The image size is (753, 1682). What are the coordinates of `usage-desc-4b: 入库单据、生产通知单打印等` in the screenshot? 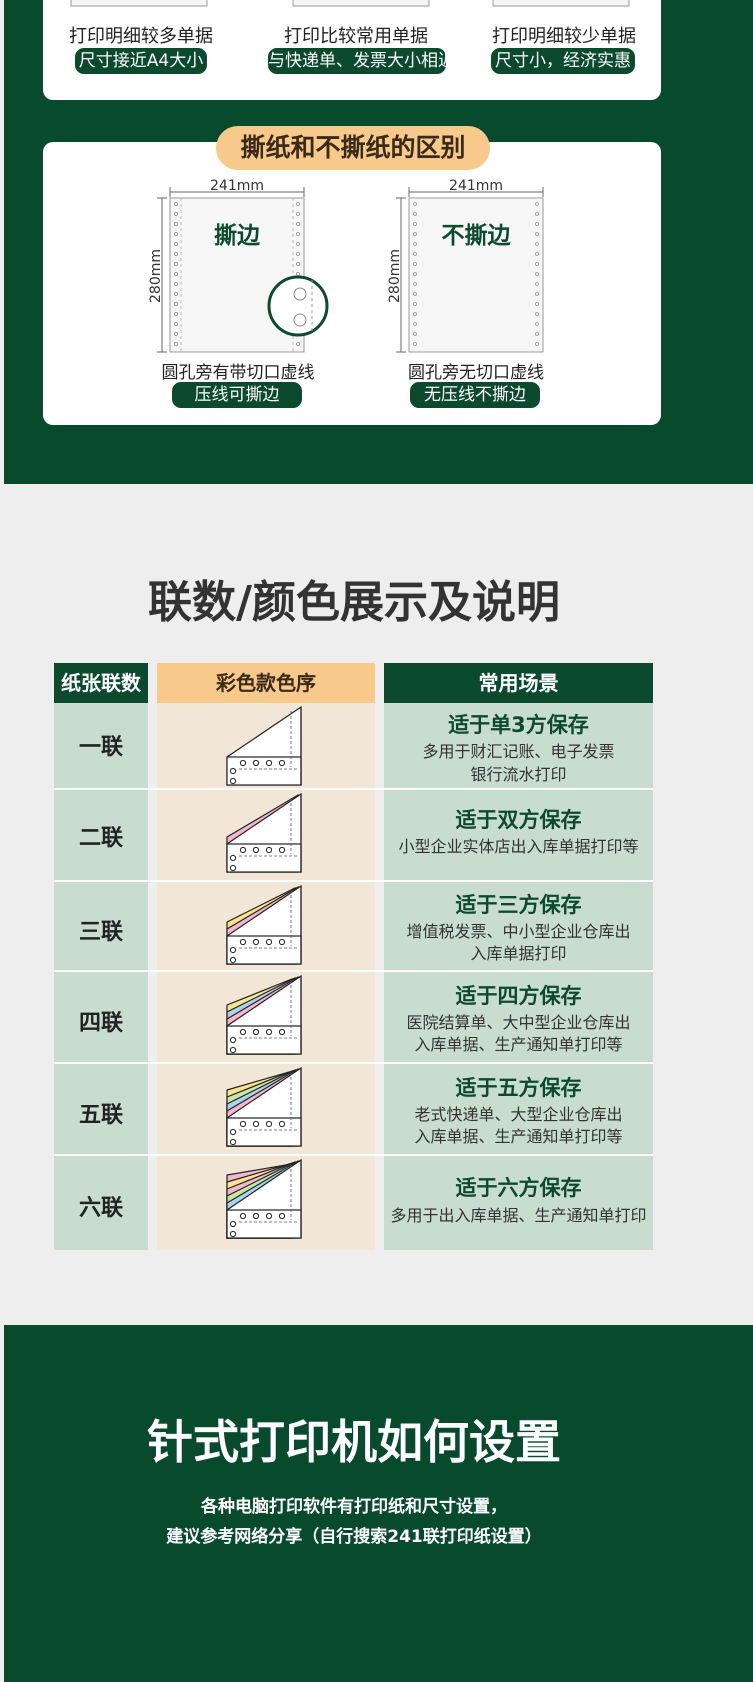 It's located at (518, 1044).